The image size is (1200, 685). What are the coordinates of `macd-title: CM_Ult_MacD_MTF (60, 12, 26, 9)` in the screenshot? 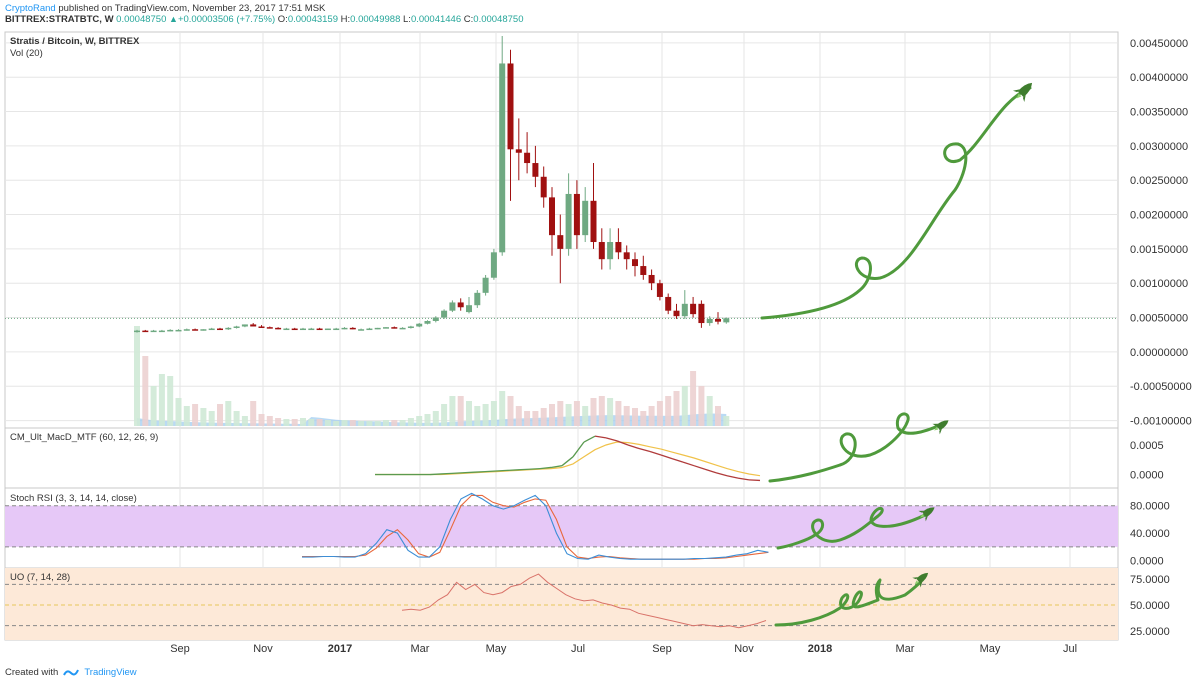 It's located at (84, 437).